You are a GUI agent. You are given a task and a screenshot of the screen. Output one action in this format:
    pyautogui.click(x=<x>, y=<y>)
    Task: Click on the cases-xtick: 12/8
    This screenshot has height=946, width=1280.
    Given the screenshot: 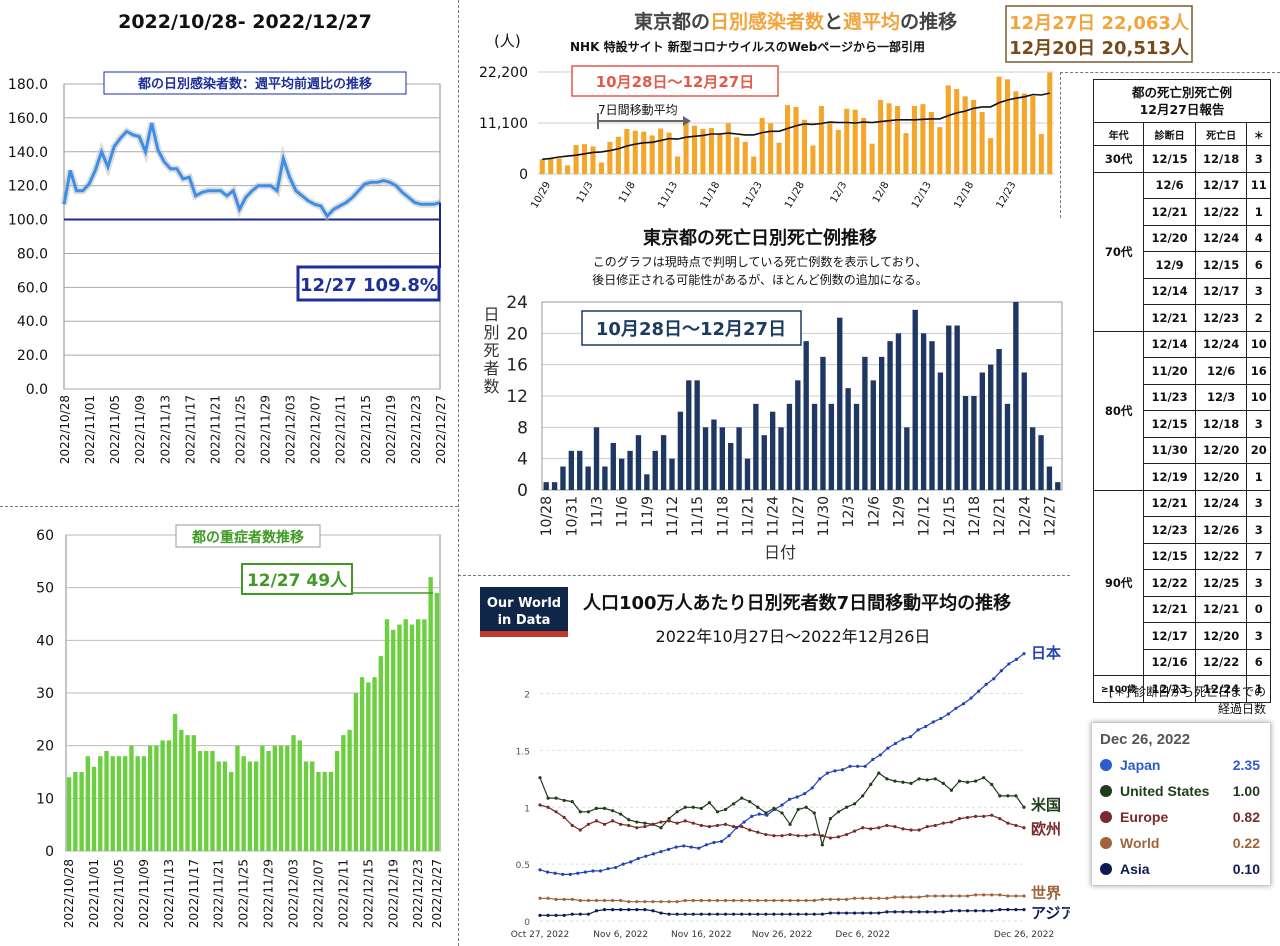 What is the action you would take?
    pyautogui.click(x=881, y=192)
    